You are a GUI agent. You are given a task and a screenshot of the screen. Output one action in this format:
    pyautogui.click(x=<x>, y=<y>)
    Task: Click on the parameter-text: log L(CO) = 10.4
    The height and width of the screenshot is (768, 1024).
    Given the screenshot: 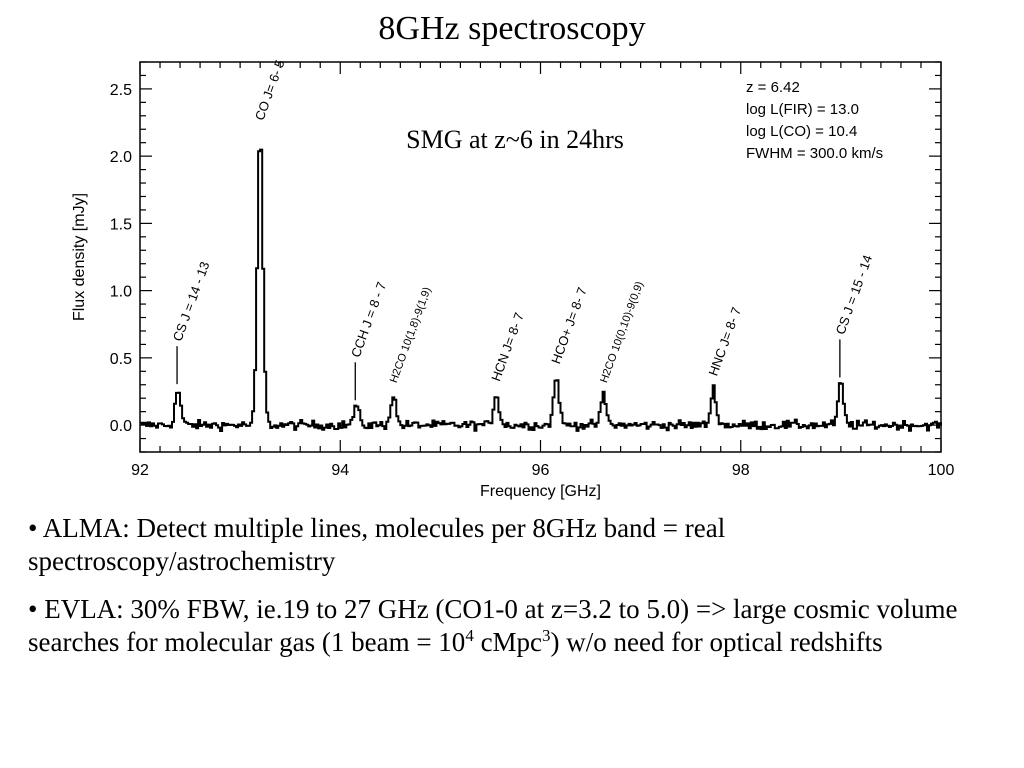 What is the action you would take?
    pyautogui.click(x=801, y=131)
    